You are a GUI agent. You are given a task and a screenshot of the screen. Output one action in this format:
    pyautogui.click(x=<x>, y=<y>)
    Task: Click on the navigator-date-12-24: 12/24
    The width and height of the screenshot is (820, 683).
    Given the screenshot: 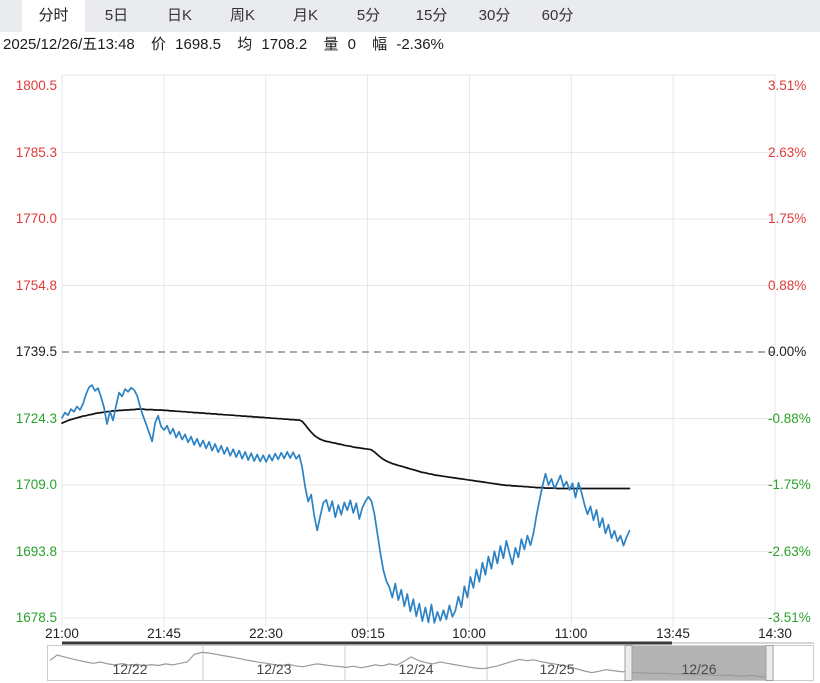 What is the action you would take?
    pyautogui.click(x=416, y=669)
    